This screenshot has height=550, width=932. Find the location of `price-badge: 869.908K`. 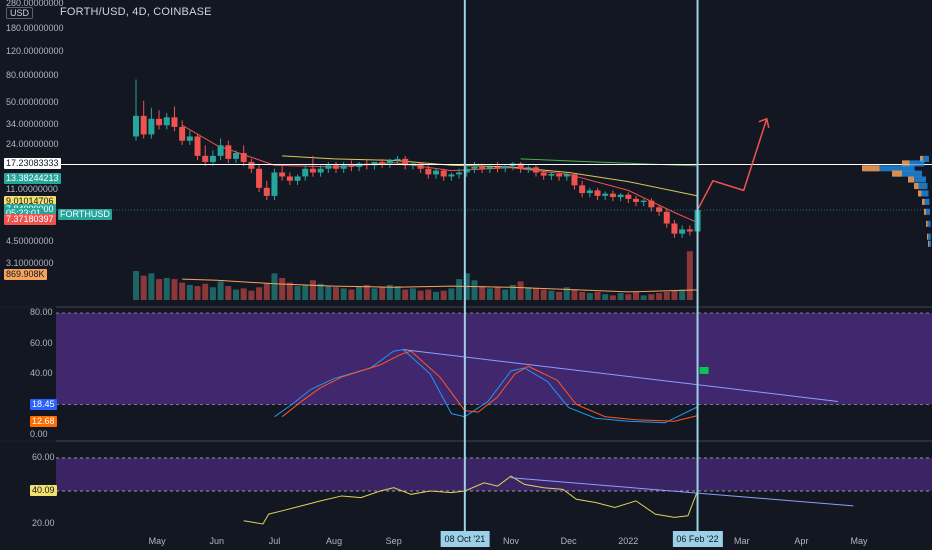

price-badge: 869.908K is located at coordinates (25, 274).